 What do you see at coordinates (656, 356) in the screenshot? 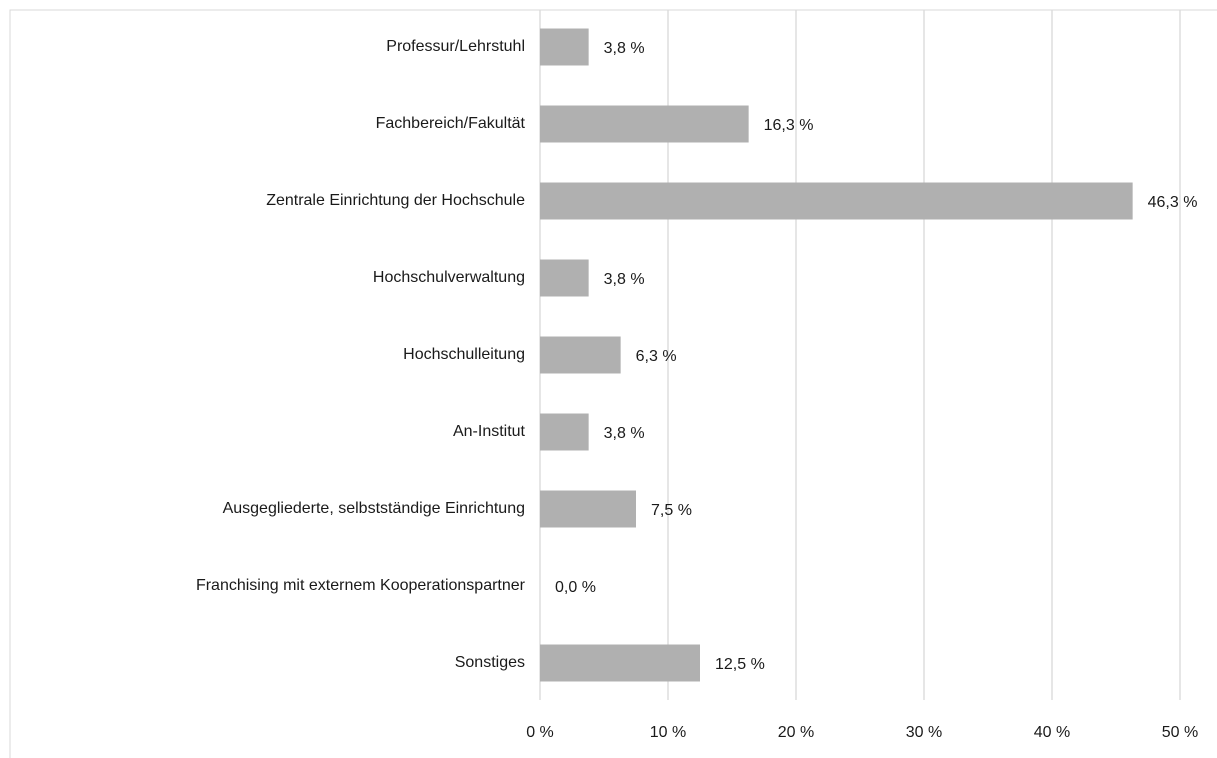
I see `value-label: 6,3 %` at bounding box center [656, 356].